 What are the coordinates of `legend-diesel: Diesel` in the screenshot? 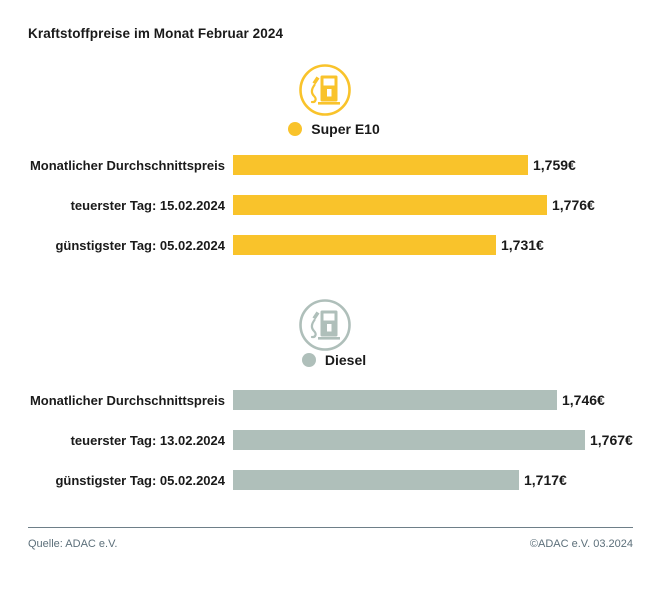 It's located at (334, 360).